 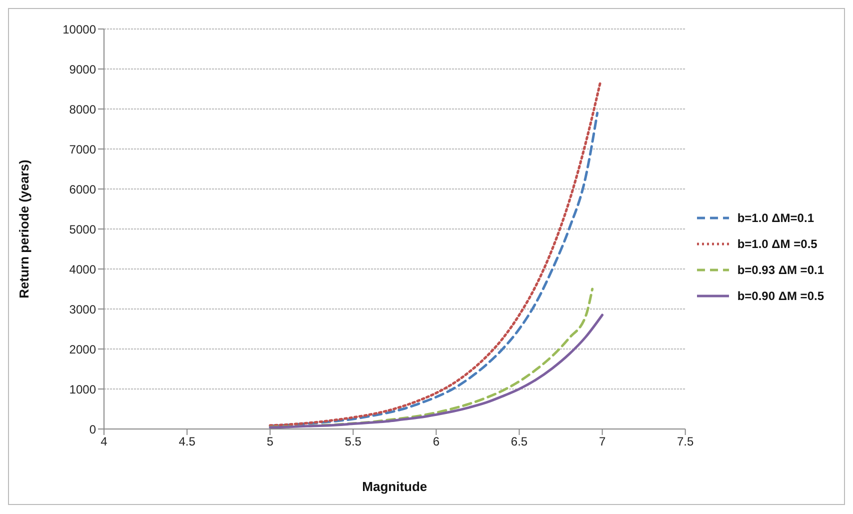 What do you see at coordinates (104, 441) in the screenshot?
I see `x-tick-label: 4` at bounding box center [104, 441].